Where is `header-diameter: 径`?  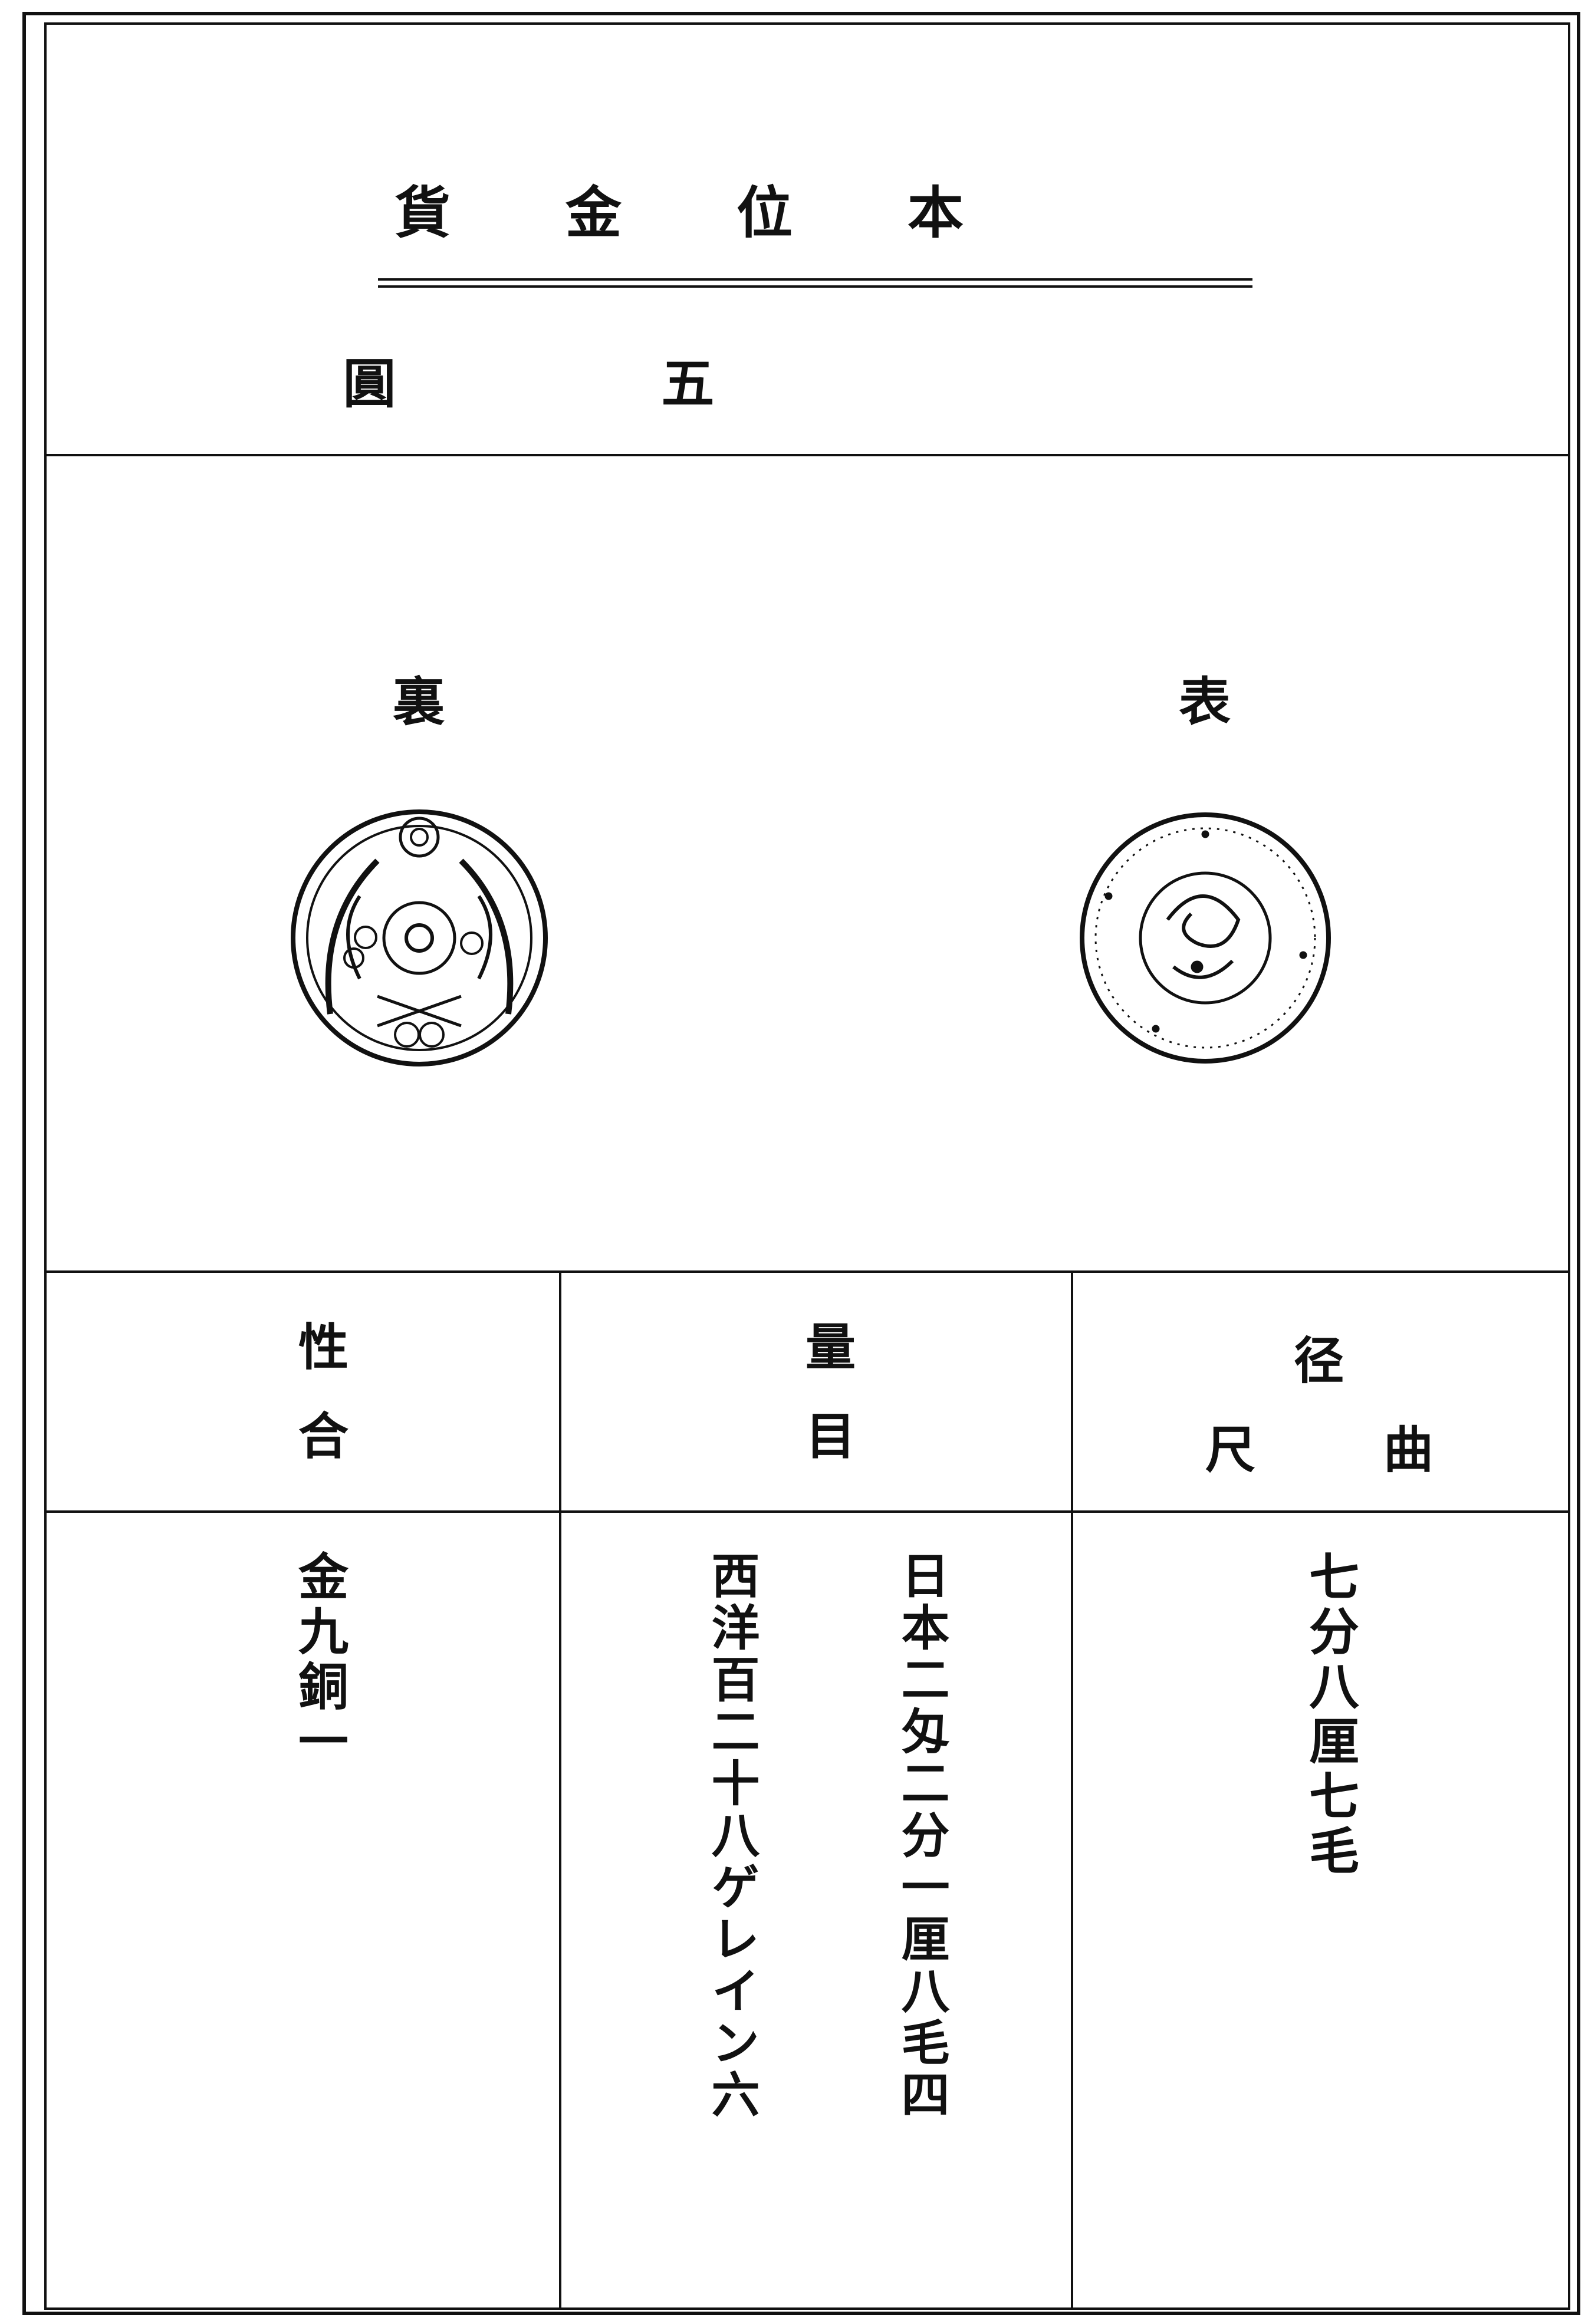 header-diameter: 径 is located at coordinates (1319, 1361).